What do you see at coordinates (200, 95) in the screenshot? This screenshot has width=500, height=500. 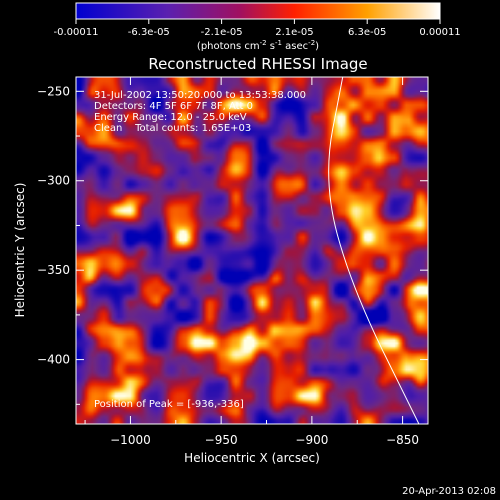 I see `info-time-range: 31-Jul-2002 13:50:20.000 to 13:53:38.000` at bounding box center [200, 95].